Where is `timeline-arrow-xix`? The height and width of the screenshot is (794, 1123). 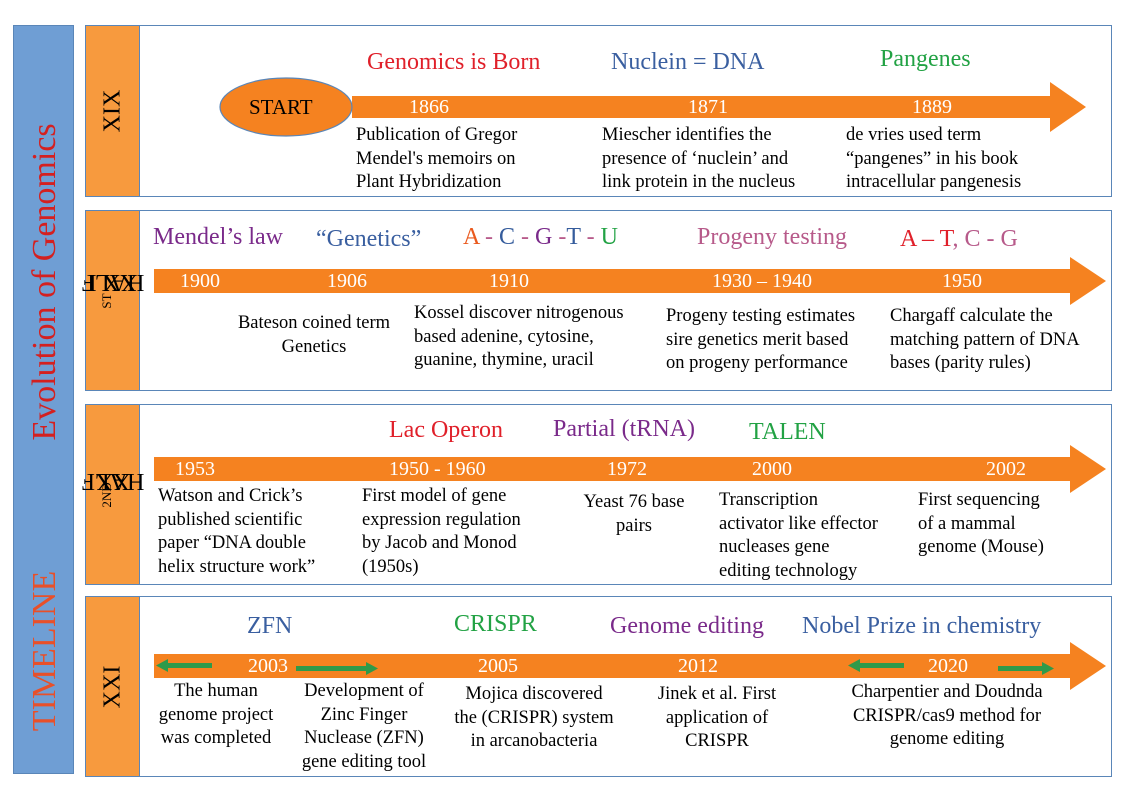
timeline-arrow-xix is located at coordinates (652, 107).